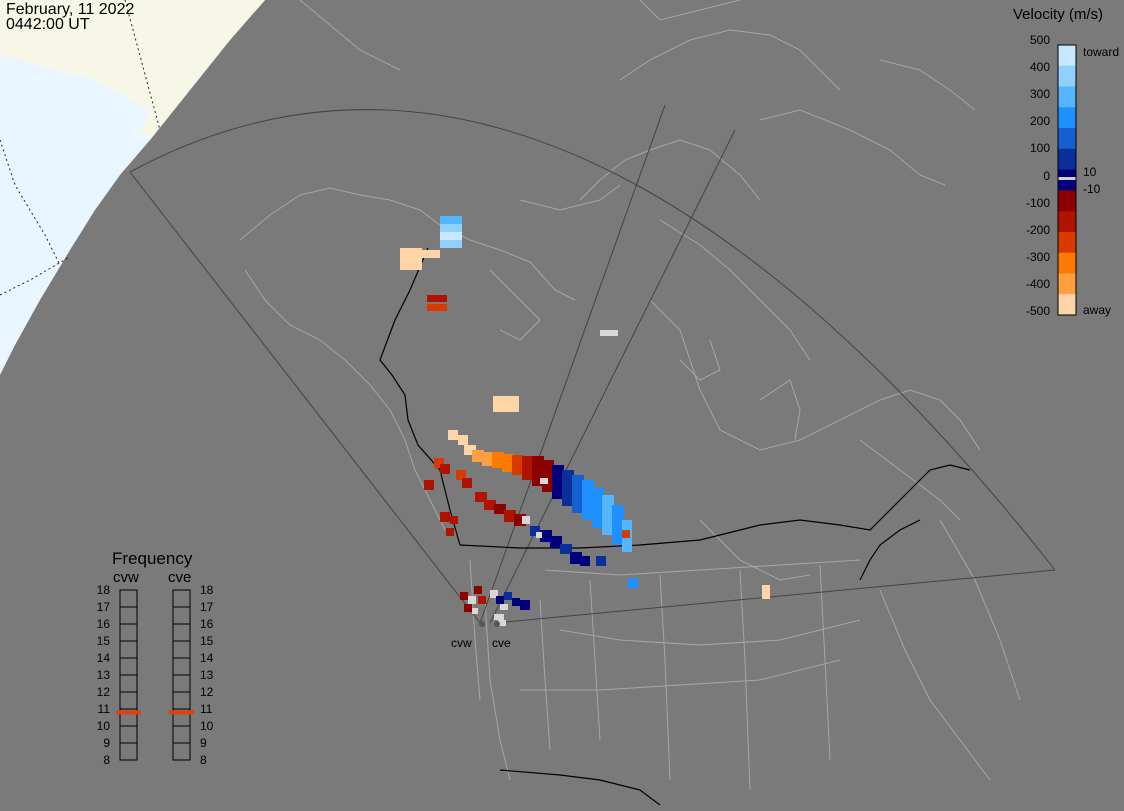 The height and width of the screenshot is (811, 1124). I want to click on site-label-cve: cve, so click(501, 643).